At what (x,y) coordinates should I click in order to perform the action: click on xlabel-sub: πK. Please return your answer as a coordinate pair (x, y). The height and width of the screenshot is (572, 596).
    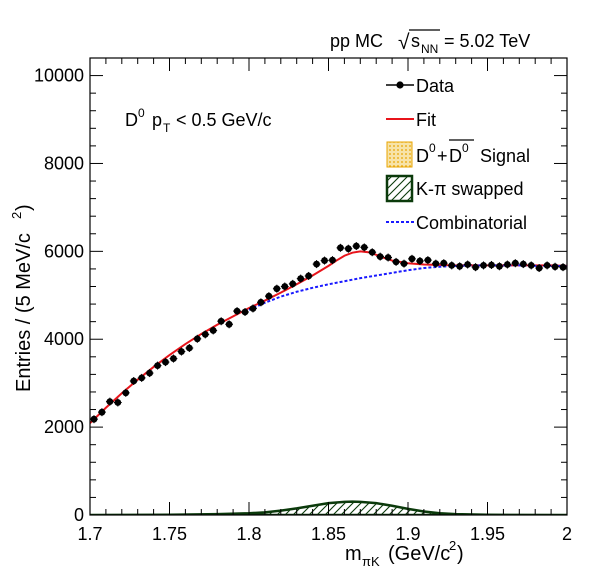
    Looking at the image, I should click on (371, 561).